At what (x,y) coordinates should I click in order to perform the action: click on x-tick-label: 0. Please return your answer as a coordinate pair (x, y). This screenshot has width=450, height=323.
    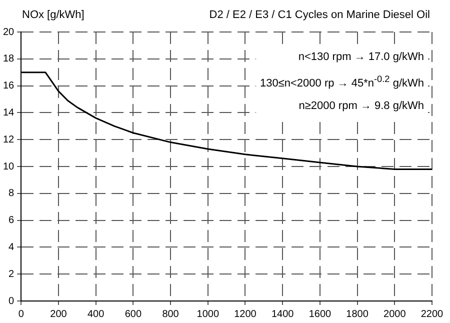
    Looking at the image, I should click on (21, 314).